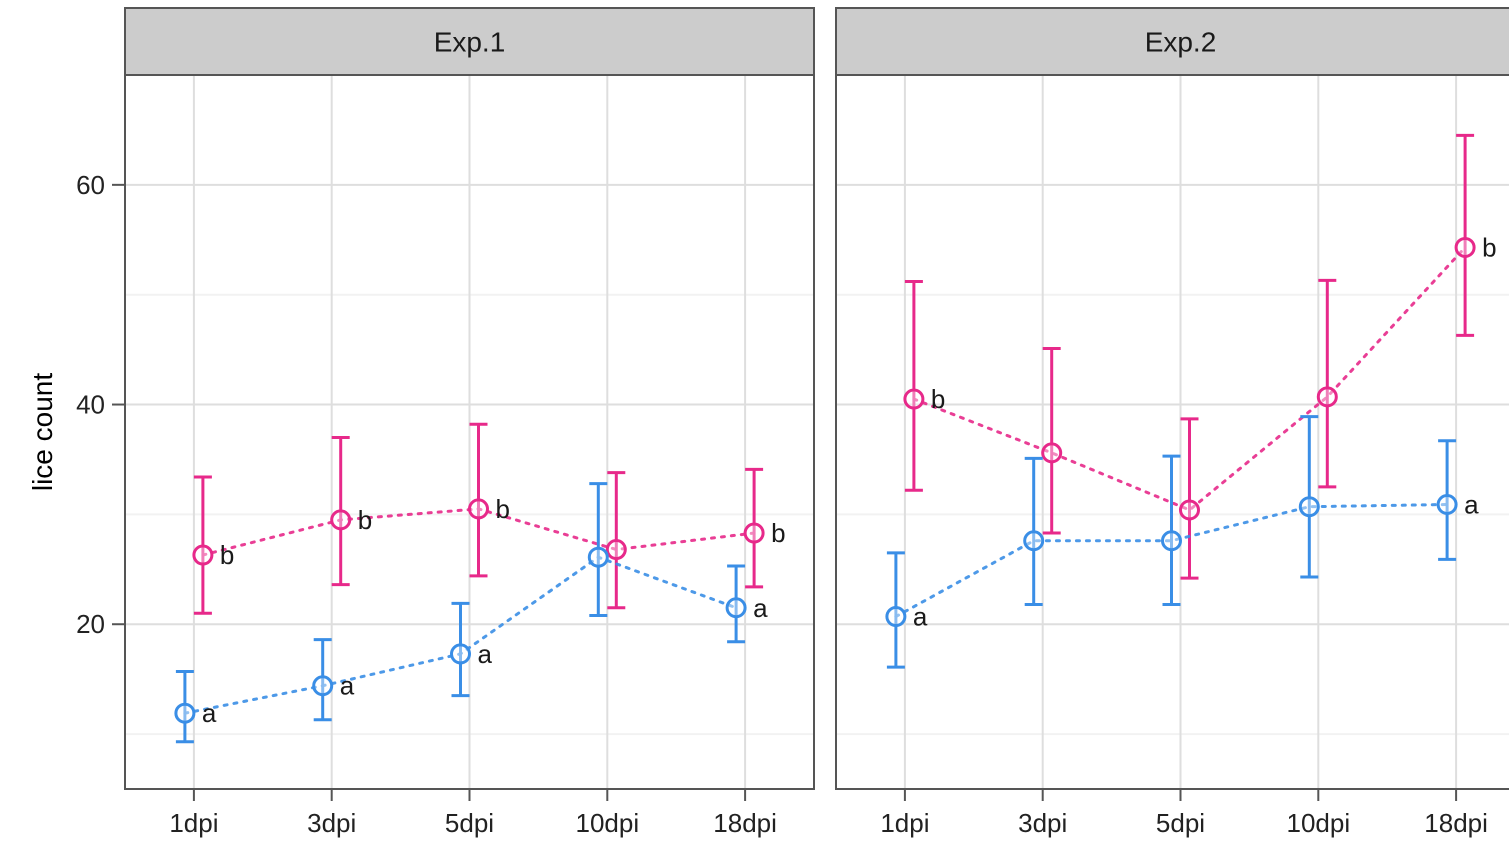 The image size is (1509, 846). What do you see at coordinates (1181, 42) in the screenshot?
I see `facet-title: Exp.2` at bounding box center [1181, 42].